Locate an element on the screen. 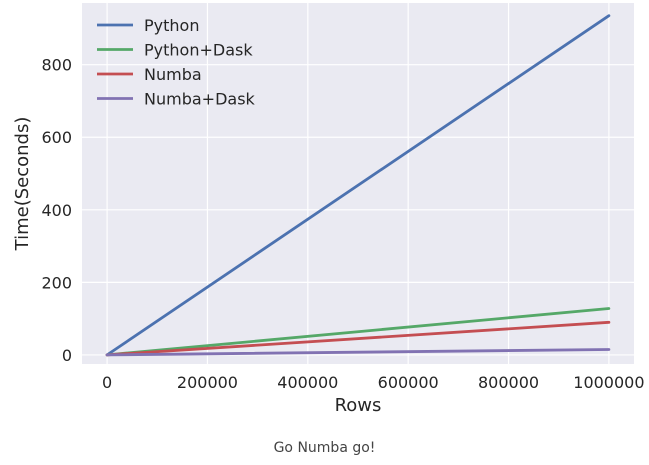  x-axis-label: Rows is located at coordinates (358, 405).